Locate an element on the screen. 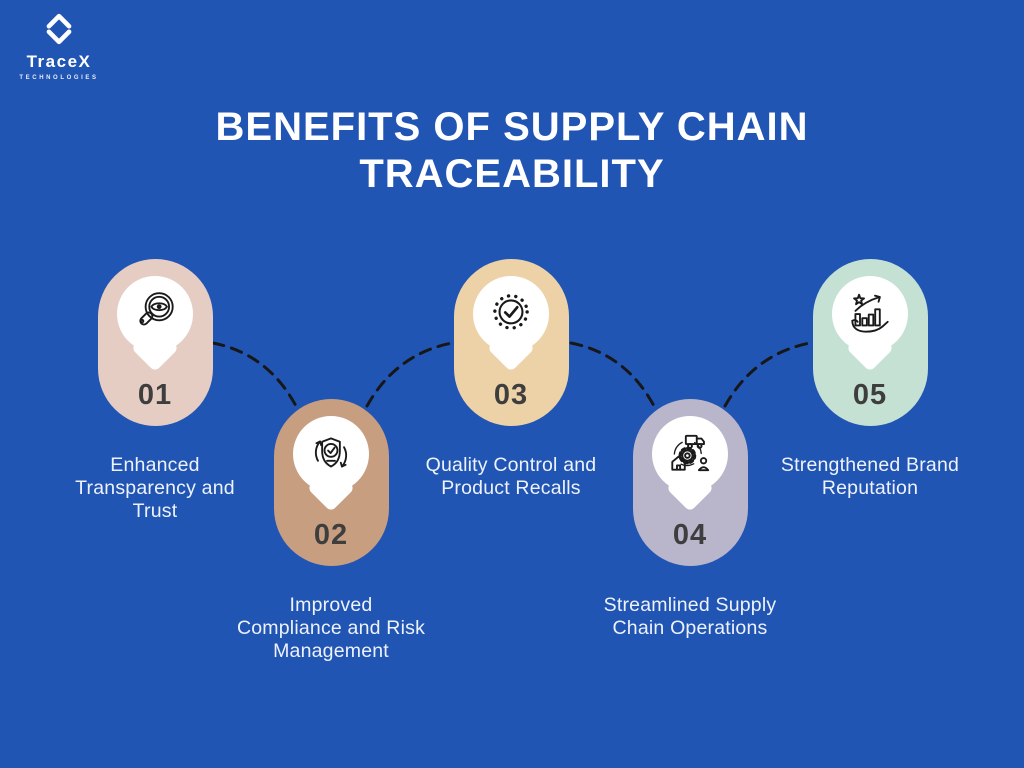  title-line-2: TRACEABILITY is located at coordinates (512, 173).